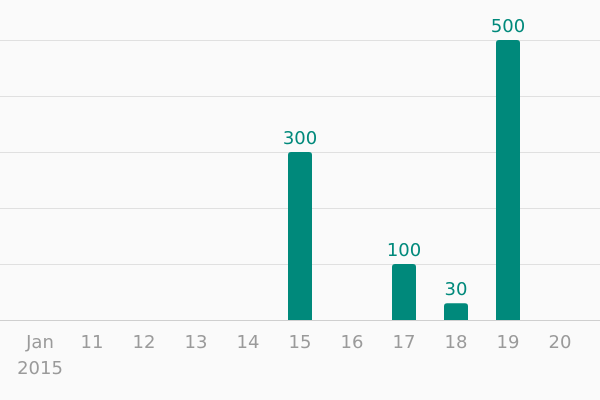  Describe the element at coordinates (456, 289) in the screenshot. I see `data-label: 30` at that location.